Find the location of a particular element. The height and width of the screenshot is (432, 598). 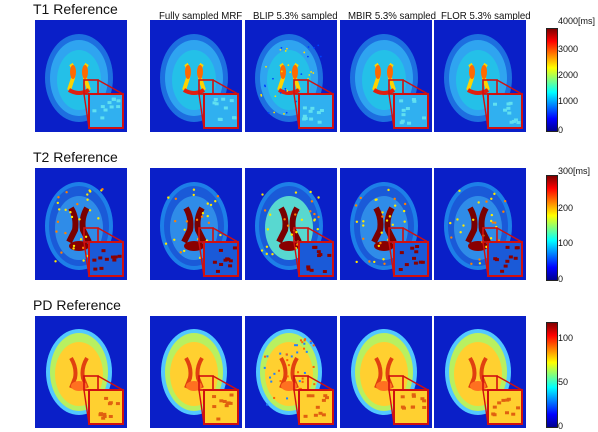

colorbar-pd is located at coordinates (552, 375).